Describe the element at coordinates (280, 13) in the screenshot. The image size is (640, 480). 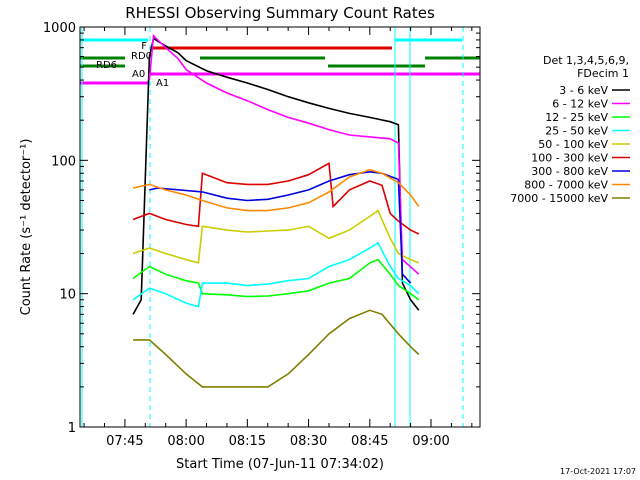
I see `chart-title: RHESSI Observing Summary Count Rates` at that location.